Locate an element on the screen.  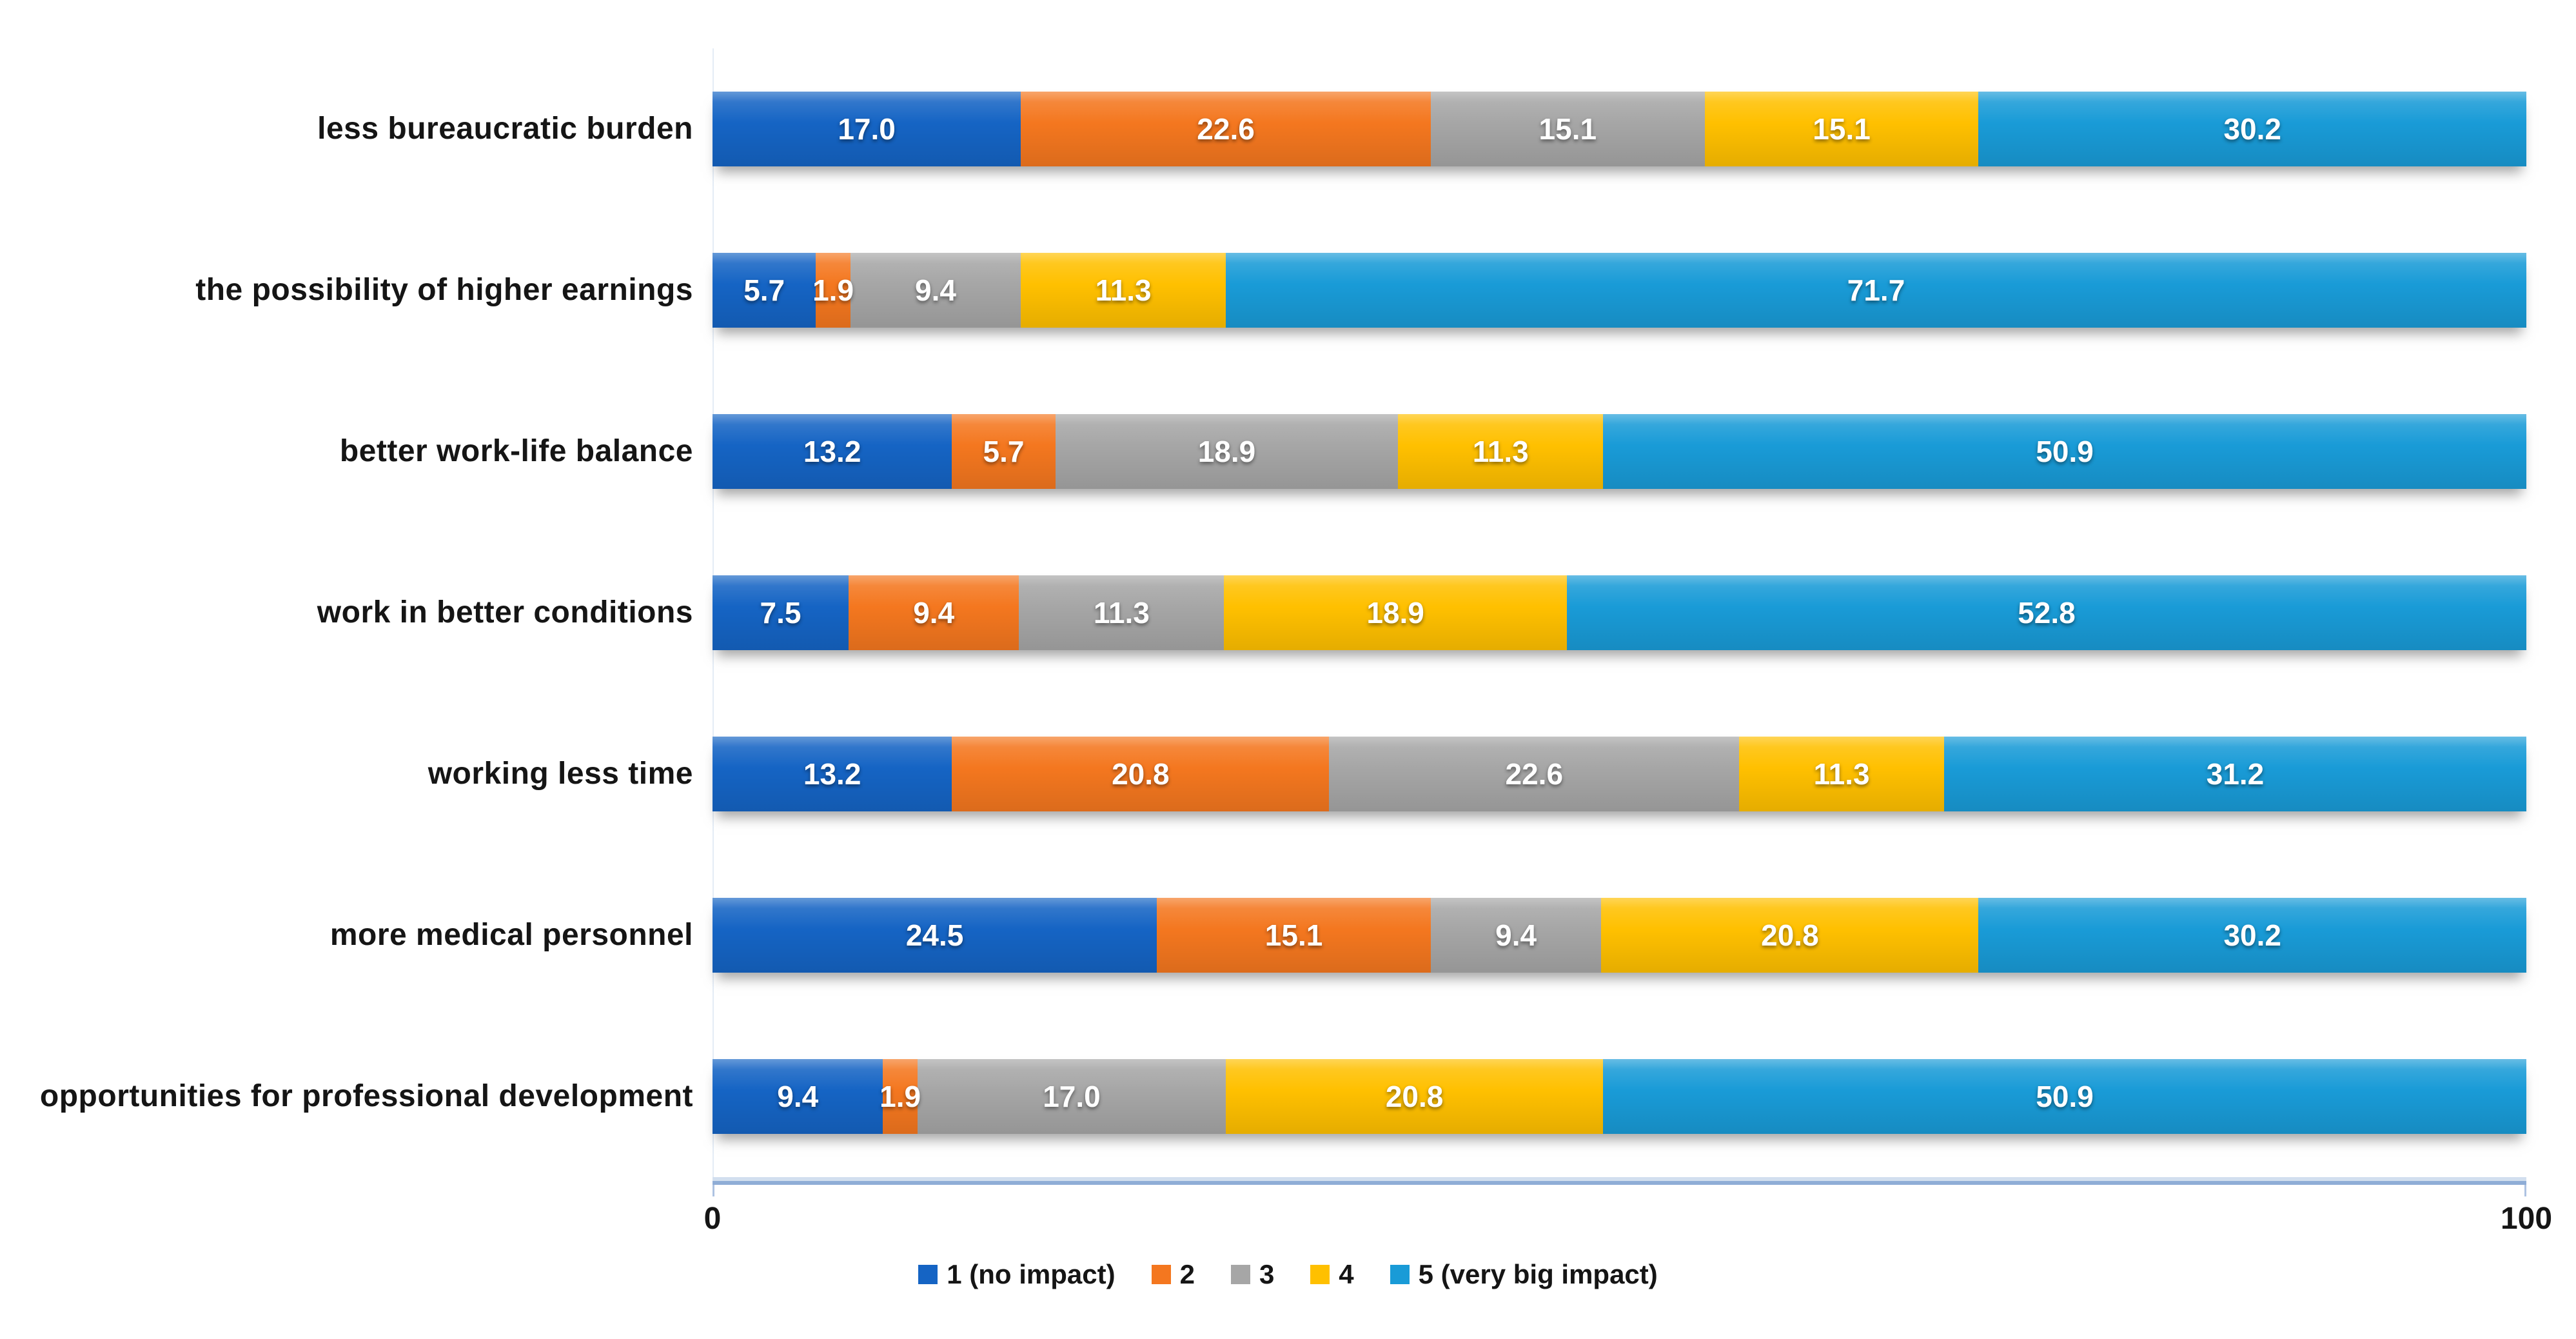
stacked-bar: 9.4 1.9 17.0 20.8 50.9 is located at coordinates (1620, 1096).